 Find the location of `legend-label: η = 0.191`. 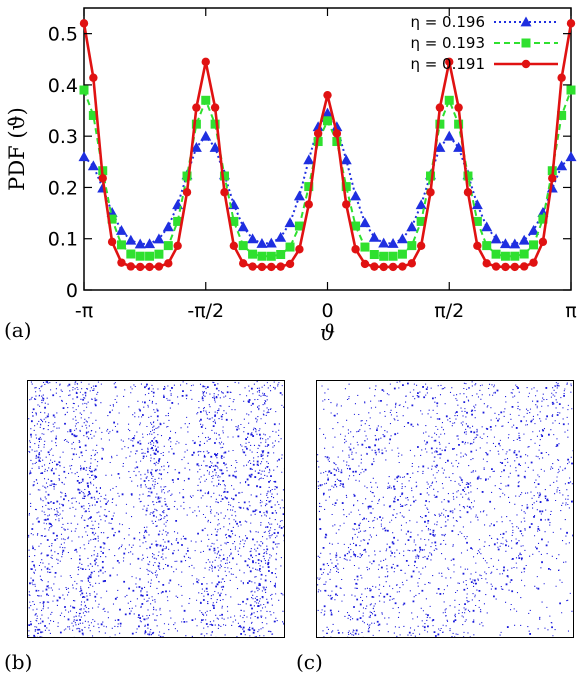

legend-label: η = 0.191 is located at coordinates (447, 64).